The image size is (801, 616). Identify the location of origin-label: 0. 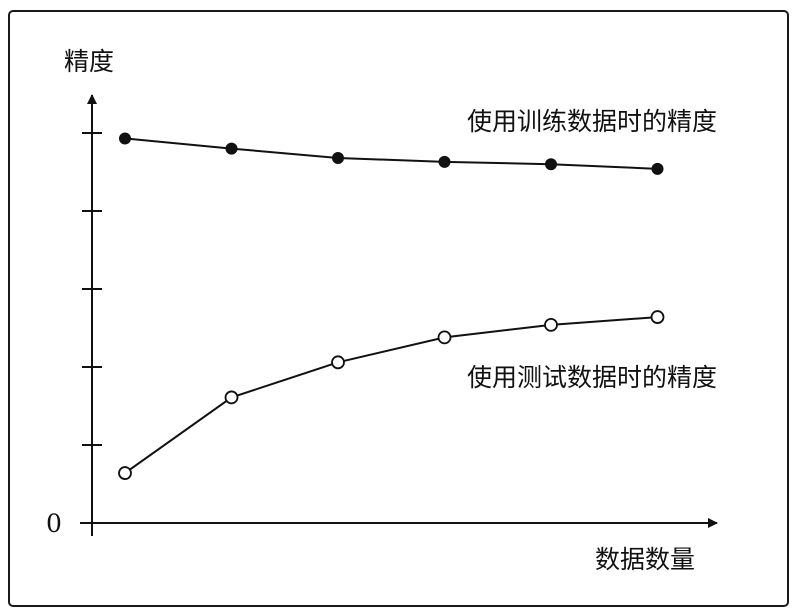
(54, 523).